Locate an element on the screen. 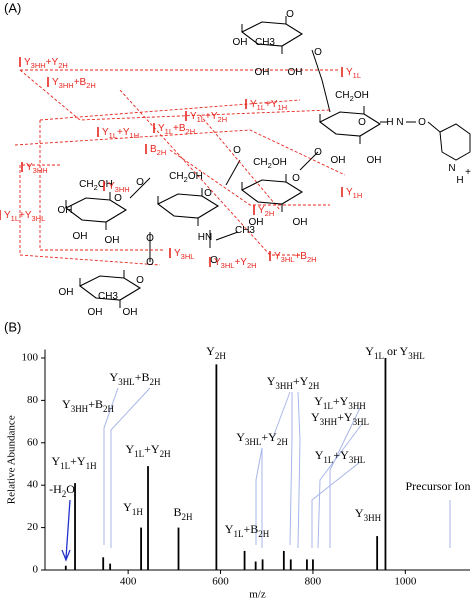 The height and width of the screenshot is (604, 474). panel-label: (B) is located at coordinates (12, 326).